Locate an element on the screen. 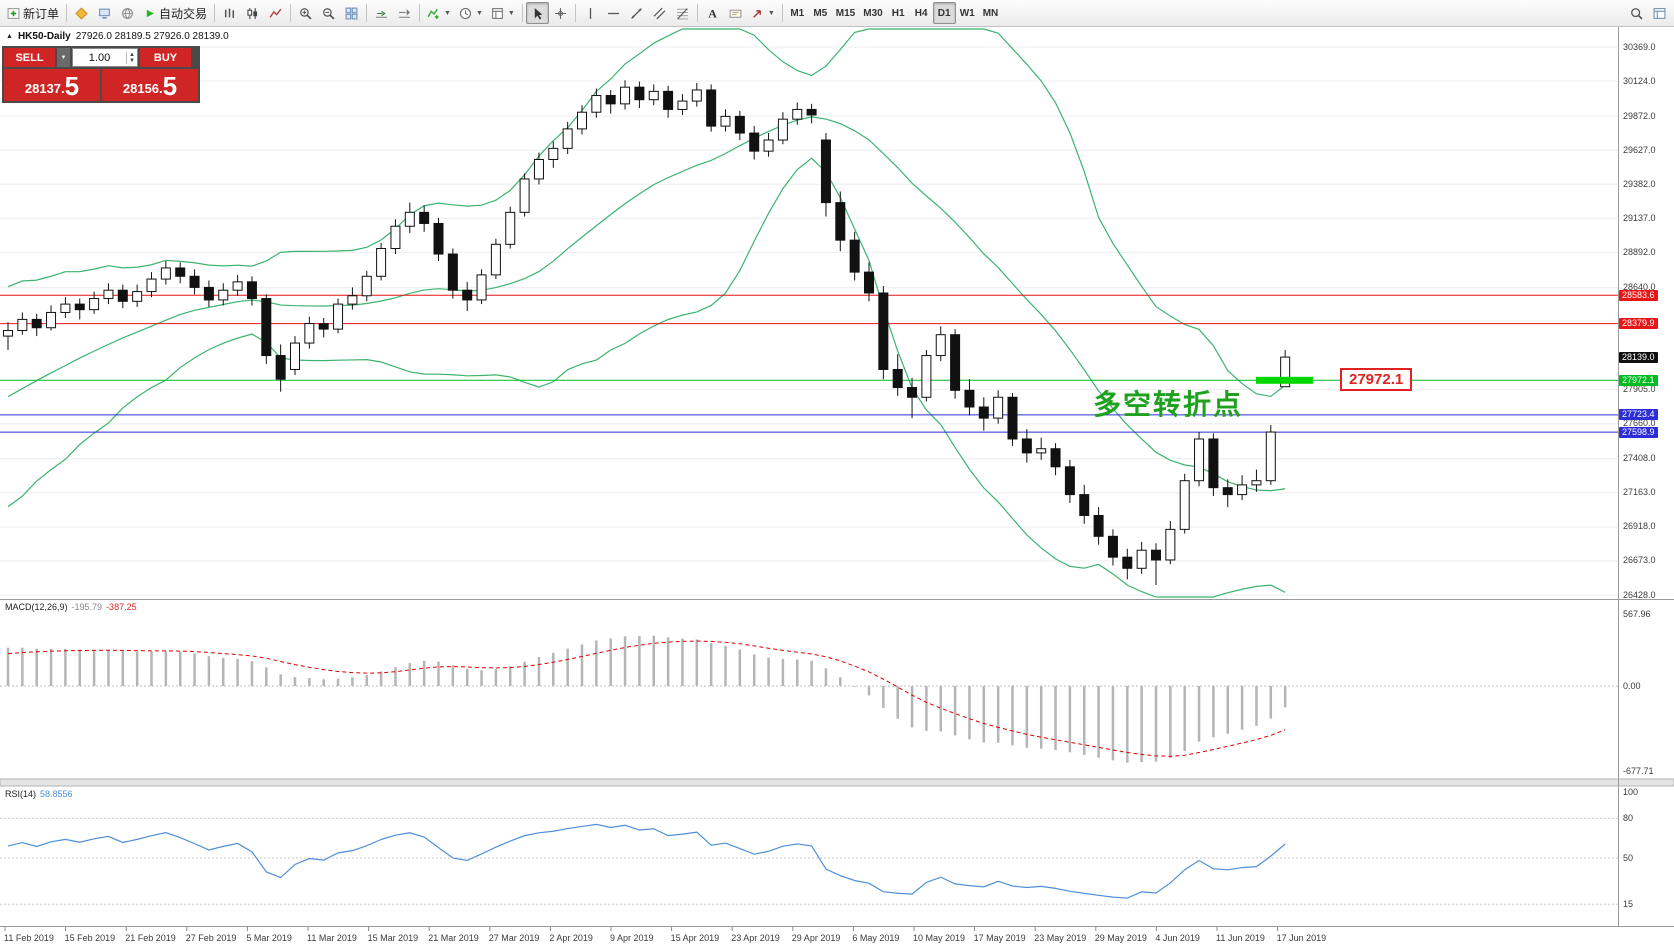  timeframe-m5-button: M5 is located at coordinates (820, 13).